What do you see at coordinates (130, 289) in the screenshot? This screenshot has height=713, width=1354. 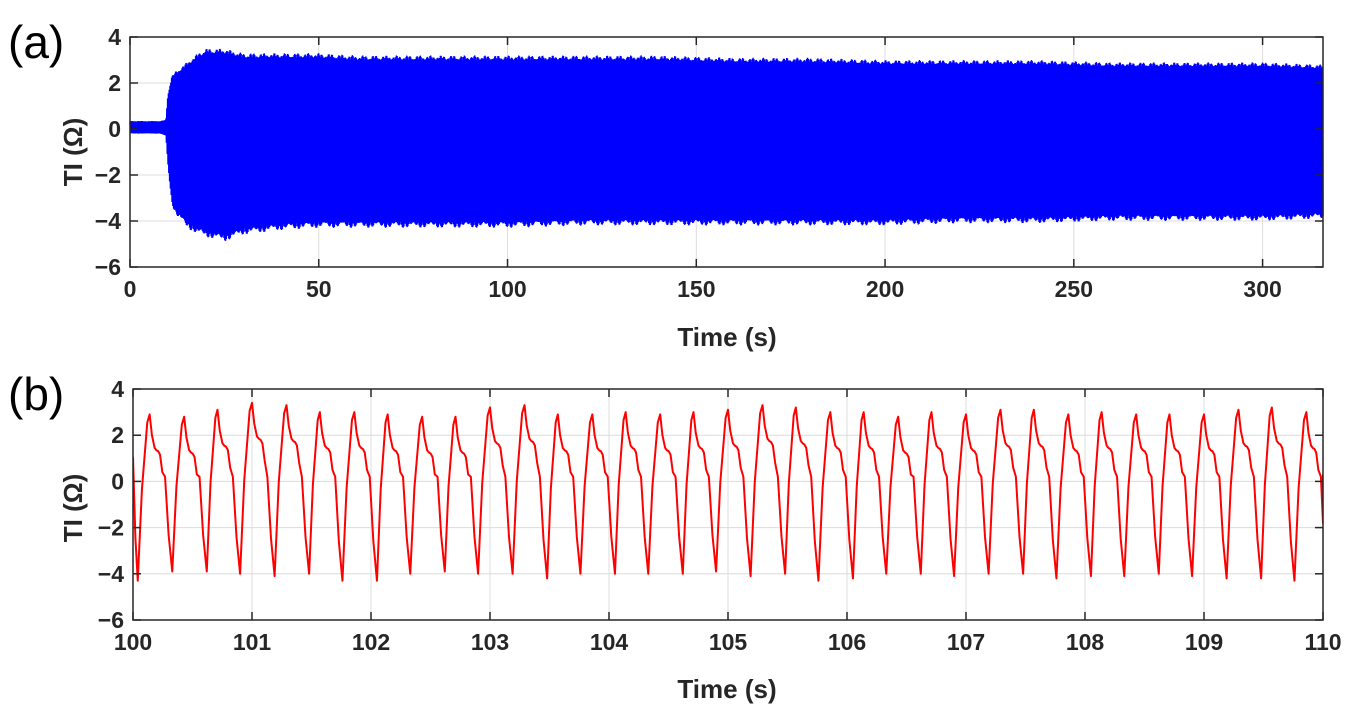 I see `x-tick-label: 0` at bounding box center [130, 289].